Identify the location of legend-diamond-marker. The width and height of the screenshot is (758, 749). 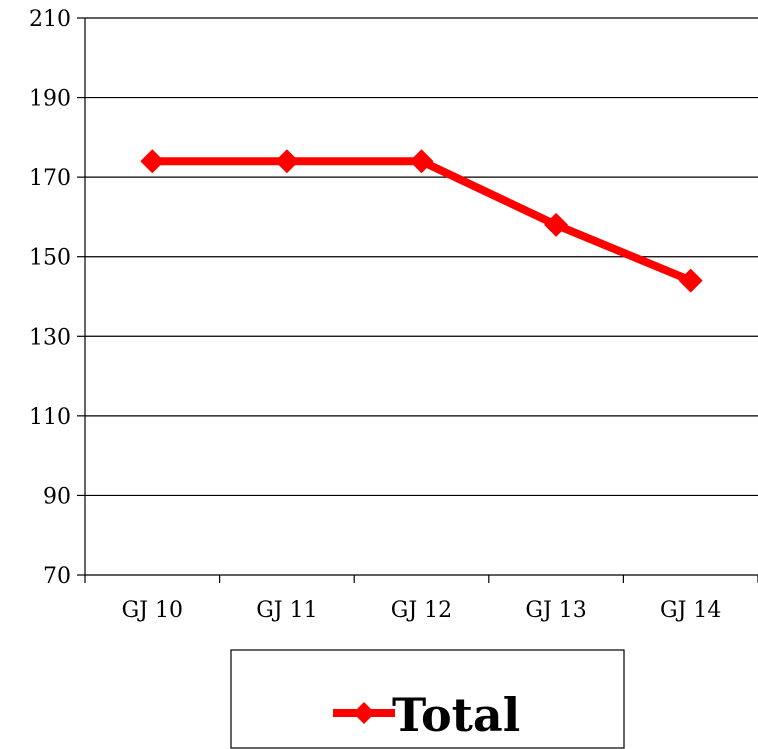
(364, 713).